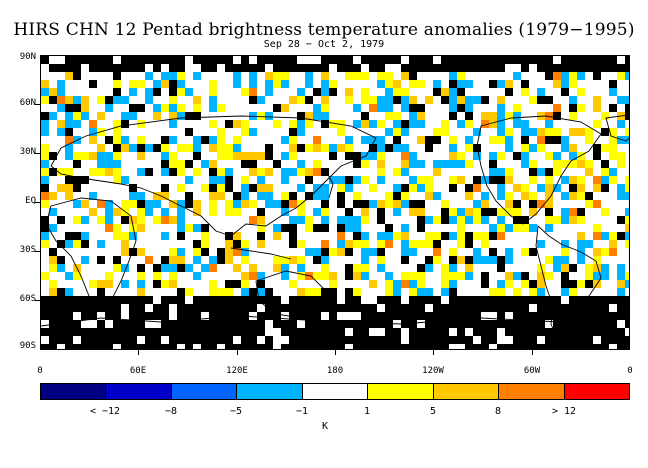  Describe the element at coordinates (27, 103) in the screenshot. I see `lat-label-60n: 60N` at that location.